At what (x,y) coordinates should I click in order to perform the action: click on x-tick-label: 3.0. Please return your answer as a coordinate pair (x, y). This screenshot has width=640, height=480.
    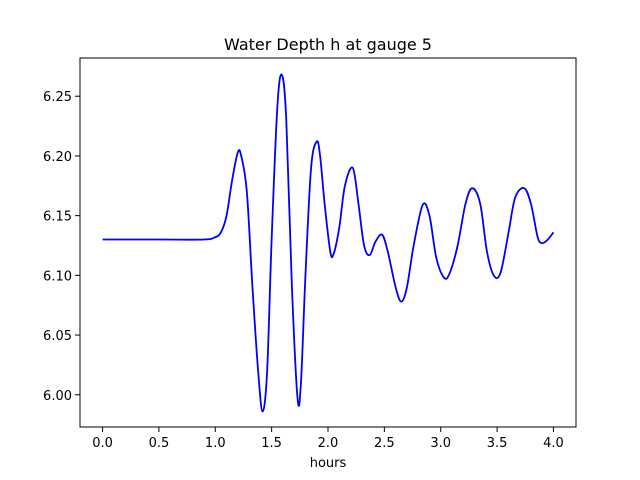
    Looking at the image, I should click on (440, 443).